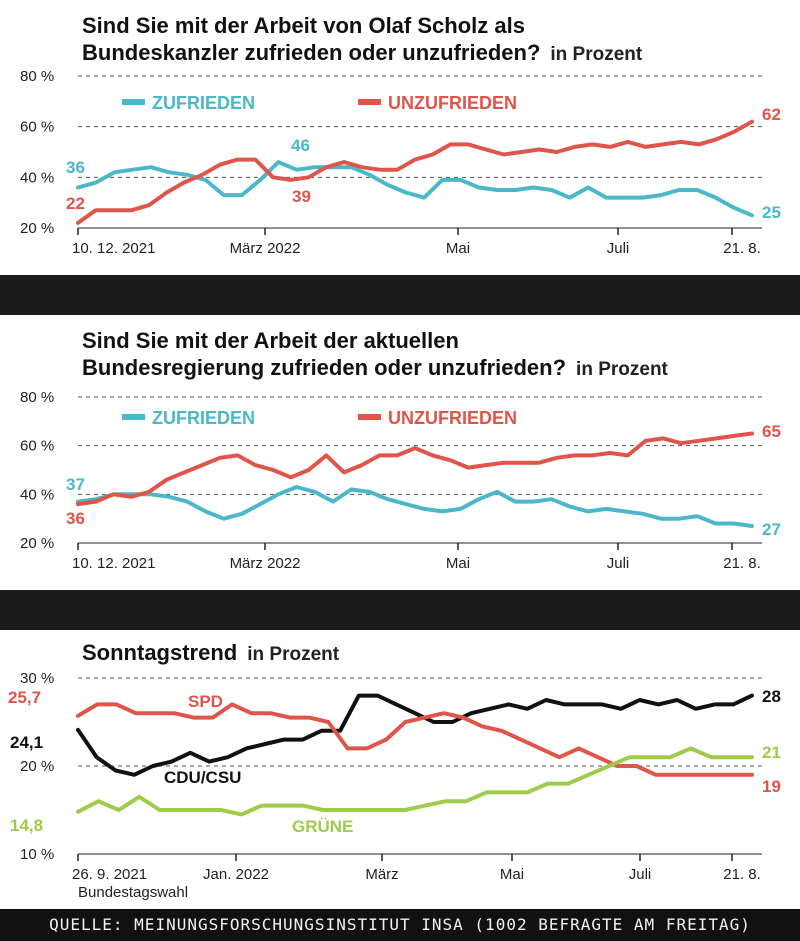  I want to click on y-tick-label: 30 %, so click(37, 678).